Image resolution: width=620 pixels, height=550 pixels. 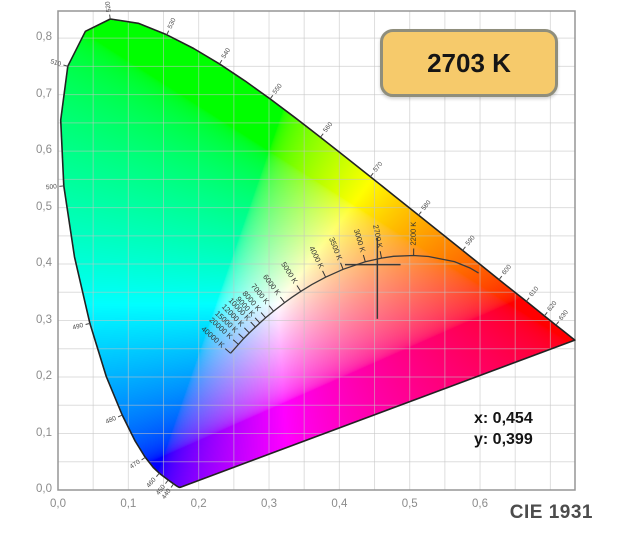 I want to click on wavelength-label-630: 630, so click(x=564, y=315).